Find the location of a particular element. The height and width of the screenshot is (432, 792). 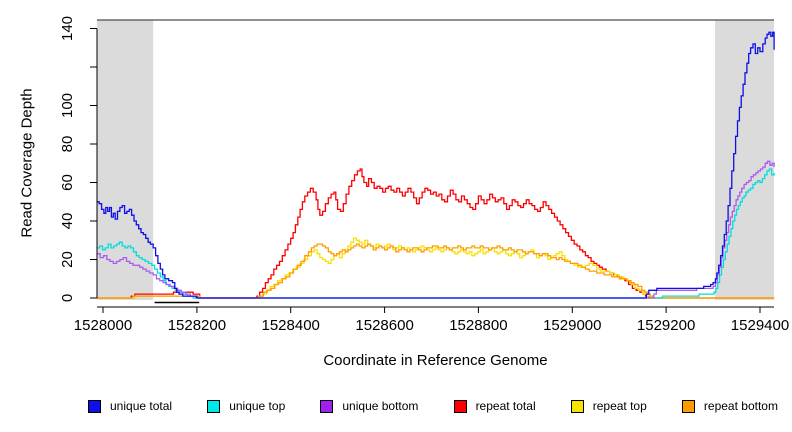

x-tick-label: 1528600 is located at coordinates (384, 325).